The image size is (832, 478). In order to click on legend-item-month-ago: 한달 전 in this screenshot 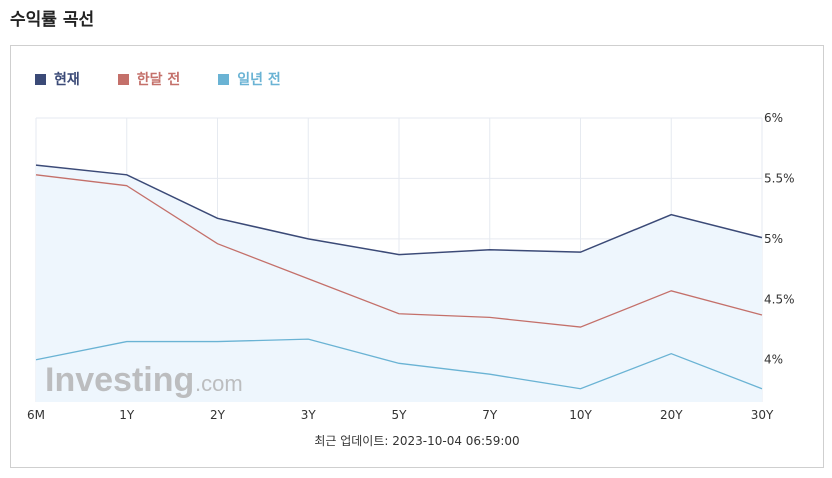, I will do `click(149, 79)`.